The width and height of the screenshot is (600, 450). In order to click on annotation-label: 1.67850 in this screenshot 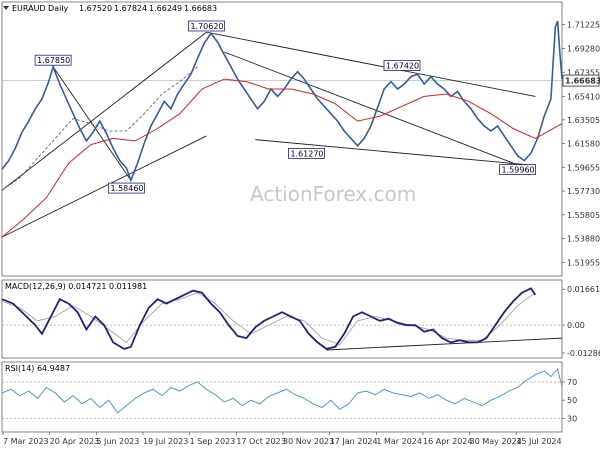, I will do `click(53, 60)`.